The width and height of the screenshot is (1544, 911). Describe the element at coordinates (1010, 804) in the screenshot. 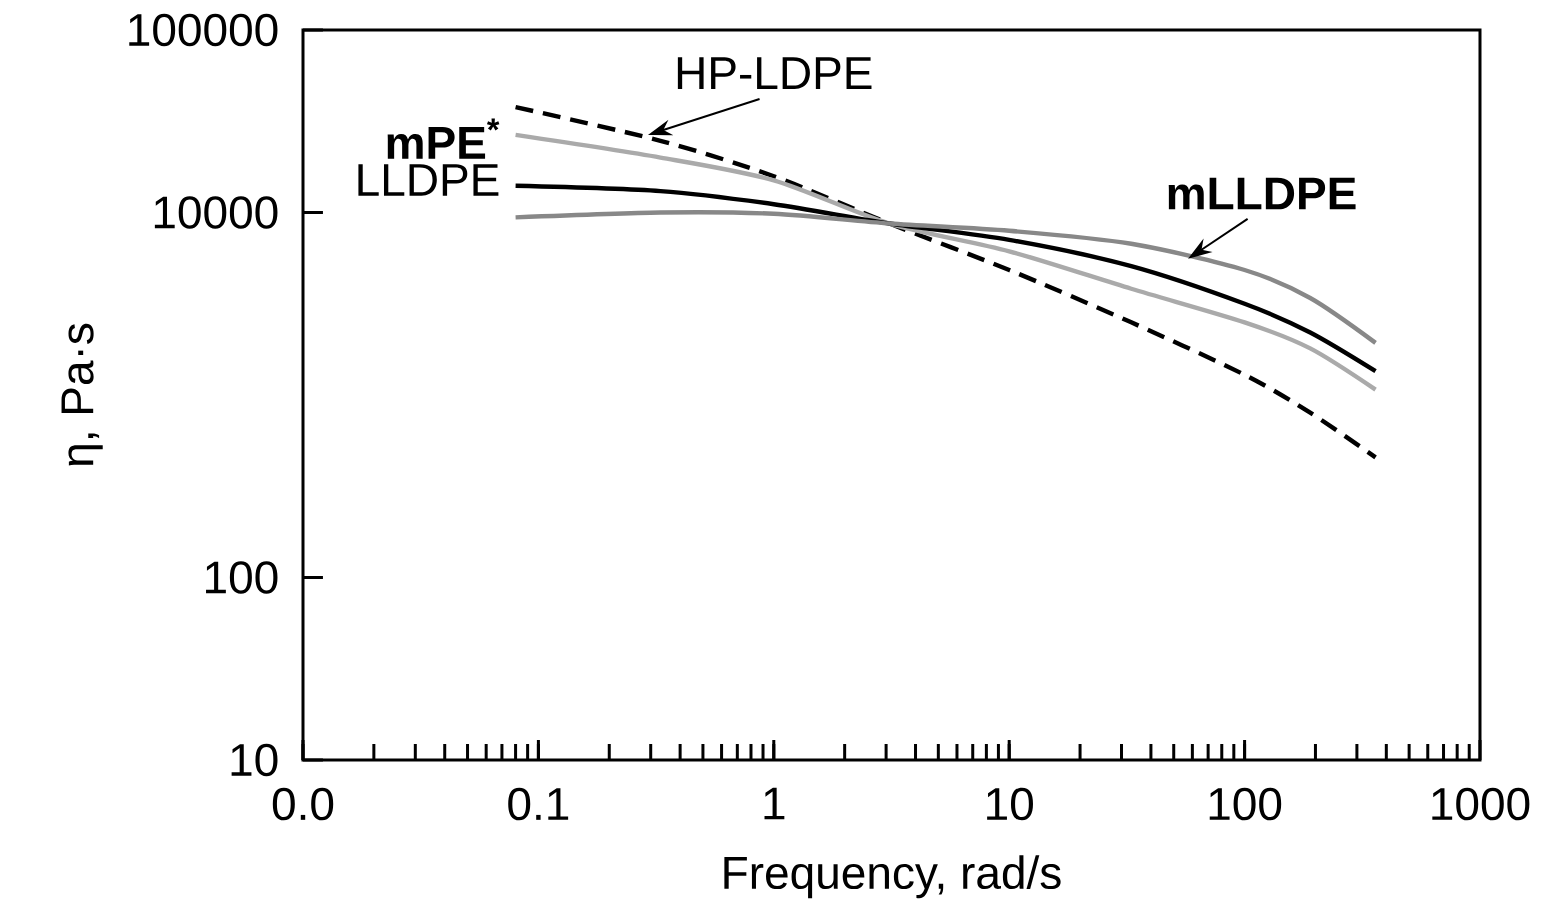

I see `x-tick-label: 10` at that location.